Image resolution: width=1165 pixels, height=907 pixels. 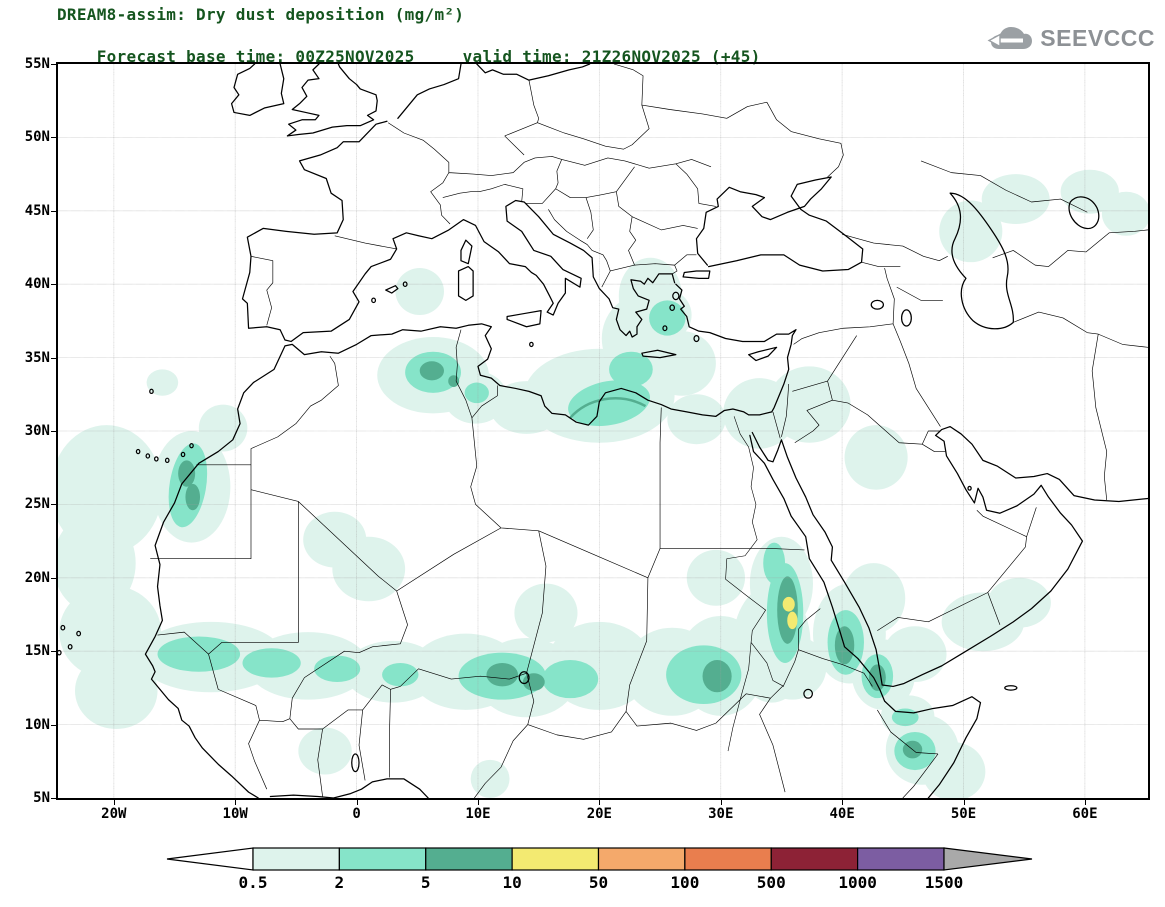 I want to click on lake-urmia, so click(x=907, y=318).